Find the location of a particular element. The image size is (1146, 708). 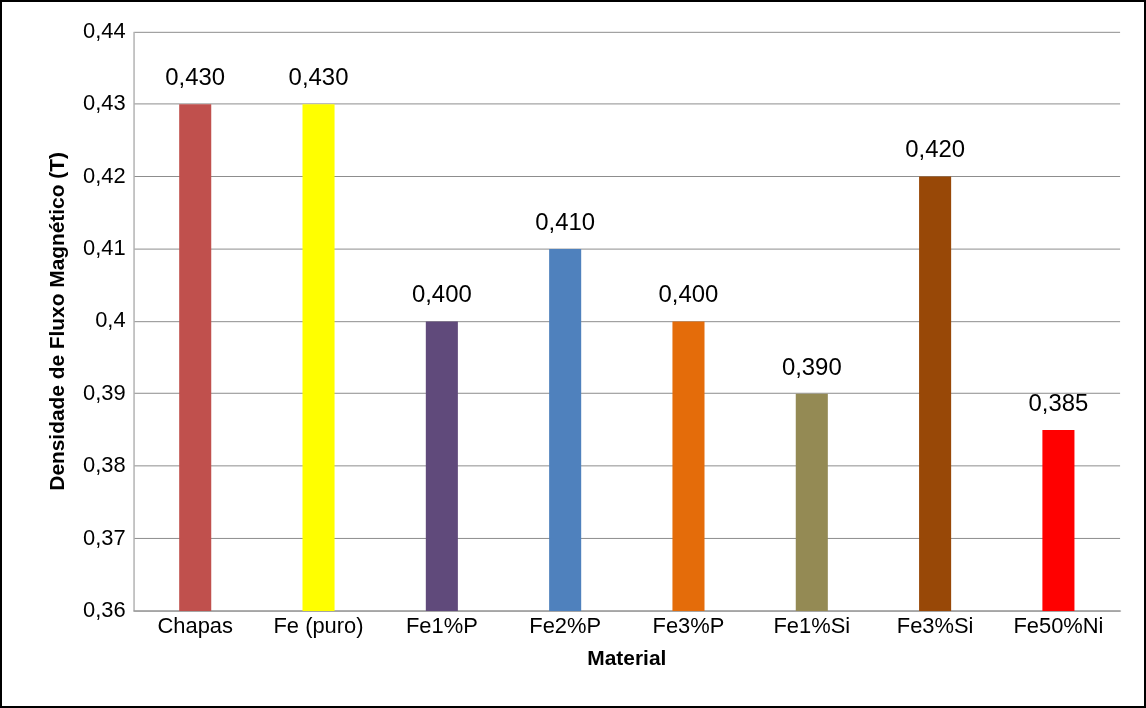

y-tick-label: 0,41 is located at coordinates (104, 248).